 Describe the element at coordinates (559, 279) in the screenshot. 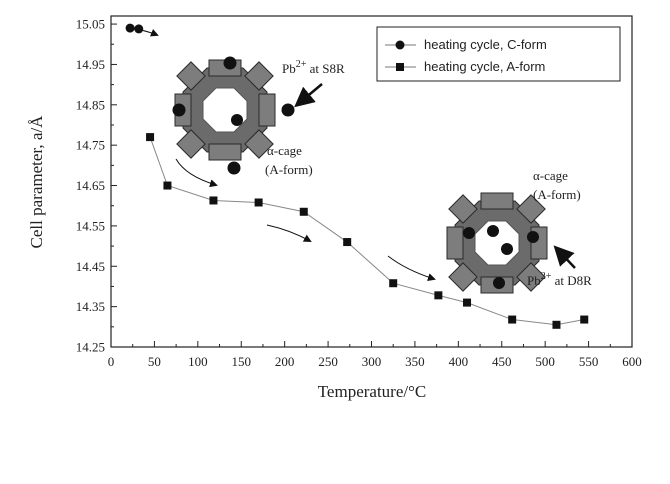

I see `annotation-pb-d8r: Pb2+ at D8R` at that location.